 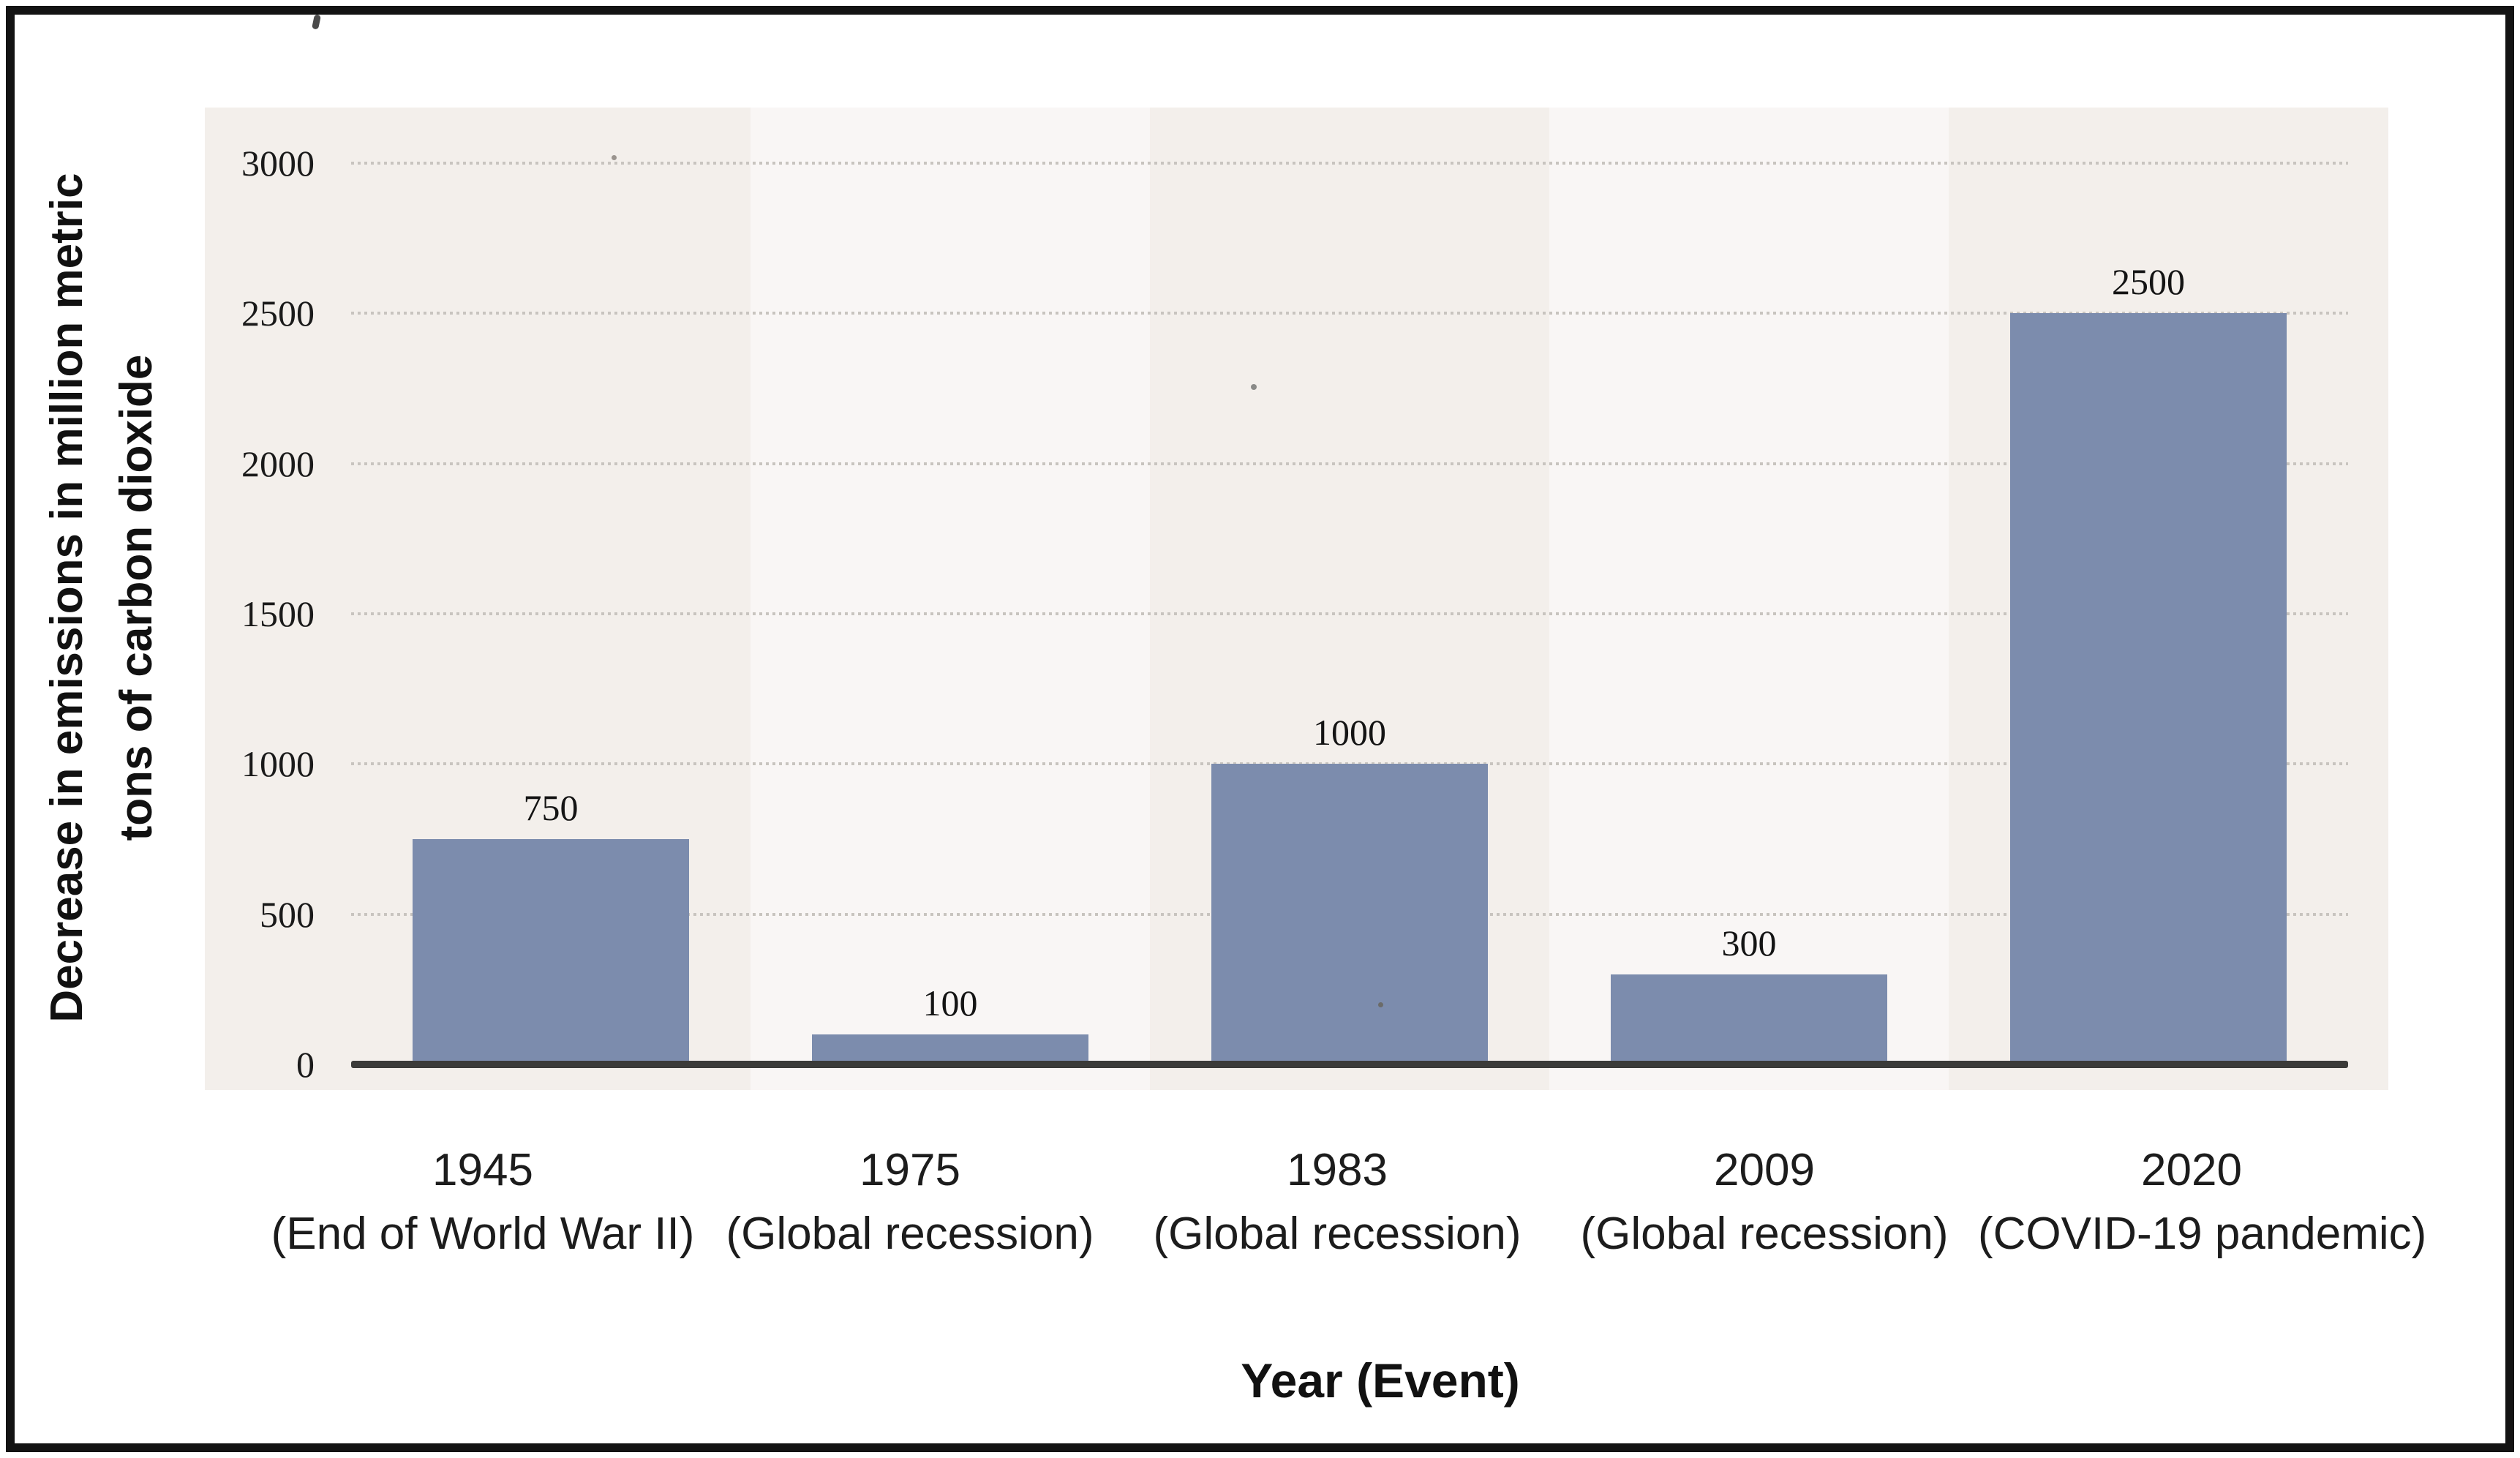 What do you see at coordinates (483, 1234) in the screenshot?
I see `x-category-event: (End of World War II)` at bounding box center [483, 1234].